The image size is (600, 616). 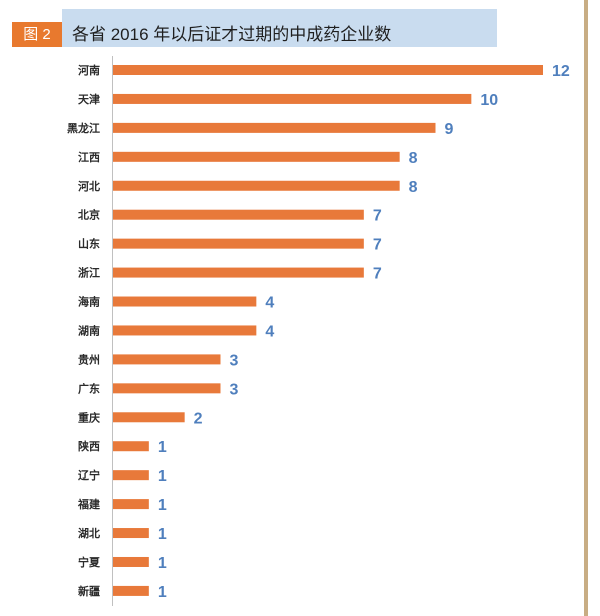 I want to click on category-label: 北京, so click(x=89, y=215).